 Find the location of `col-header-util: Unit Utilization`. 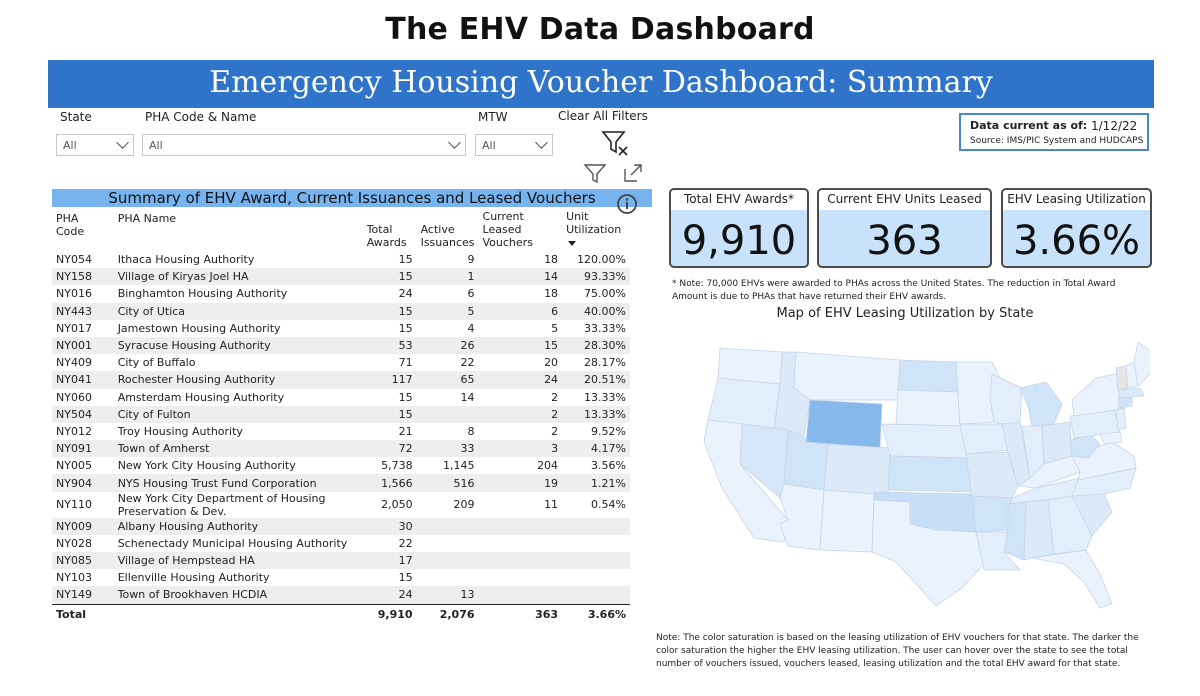

col-header-util: Unit Utilization is located at coordinates (596, 230).